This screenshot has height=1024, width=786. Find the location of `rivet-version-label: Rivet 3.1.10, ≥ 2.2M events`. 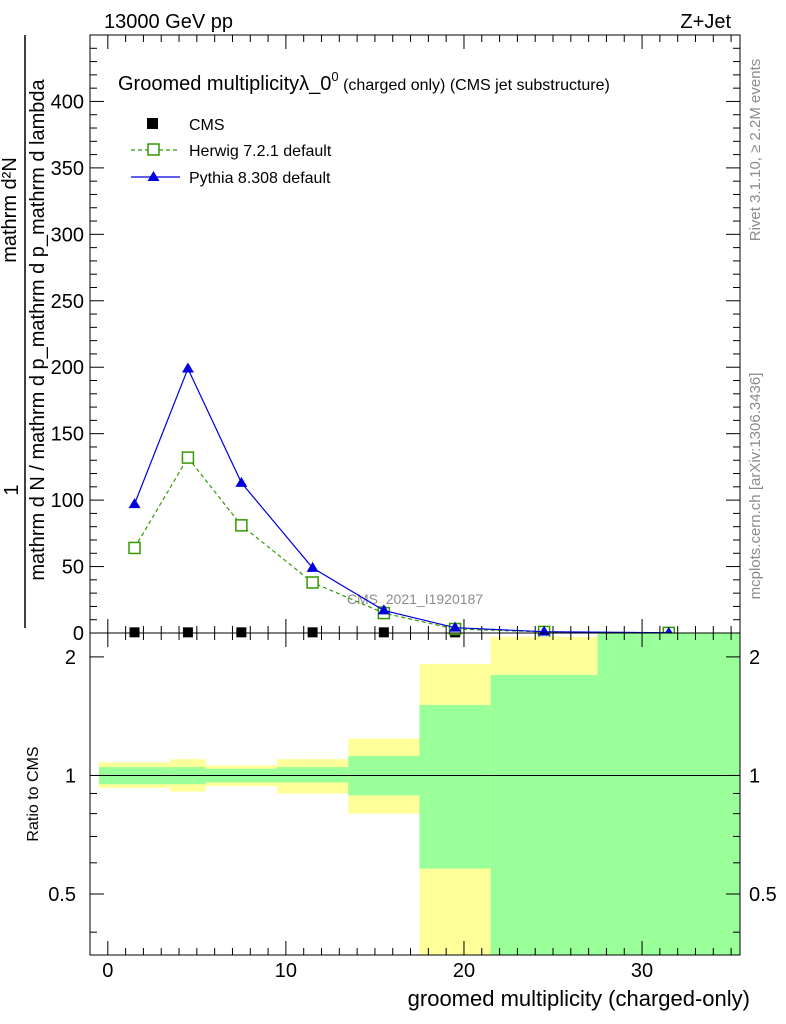

rivet-version-label: Rivet 3.1.10, ≥ 2.2M events is located at coordinates (755, 150).